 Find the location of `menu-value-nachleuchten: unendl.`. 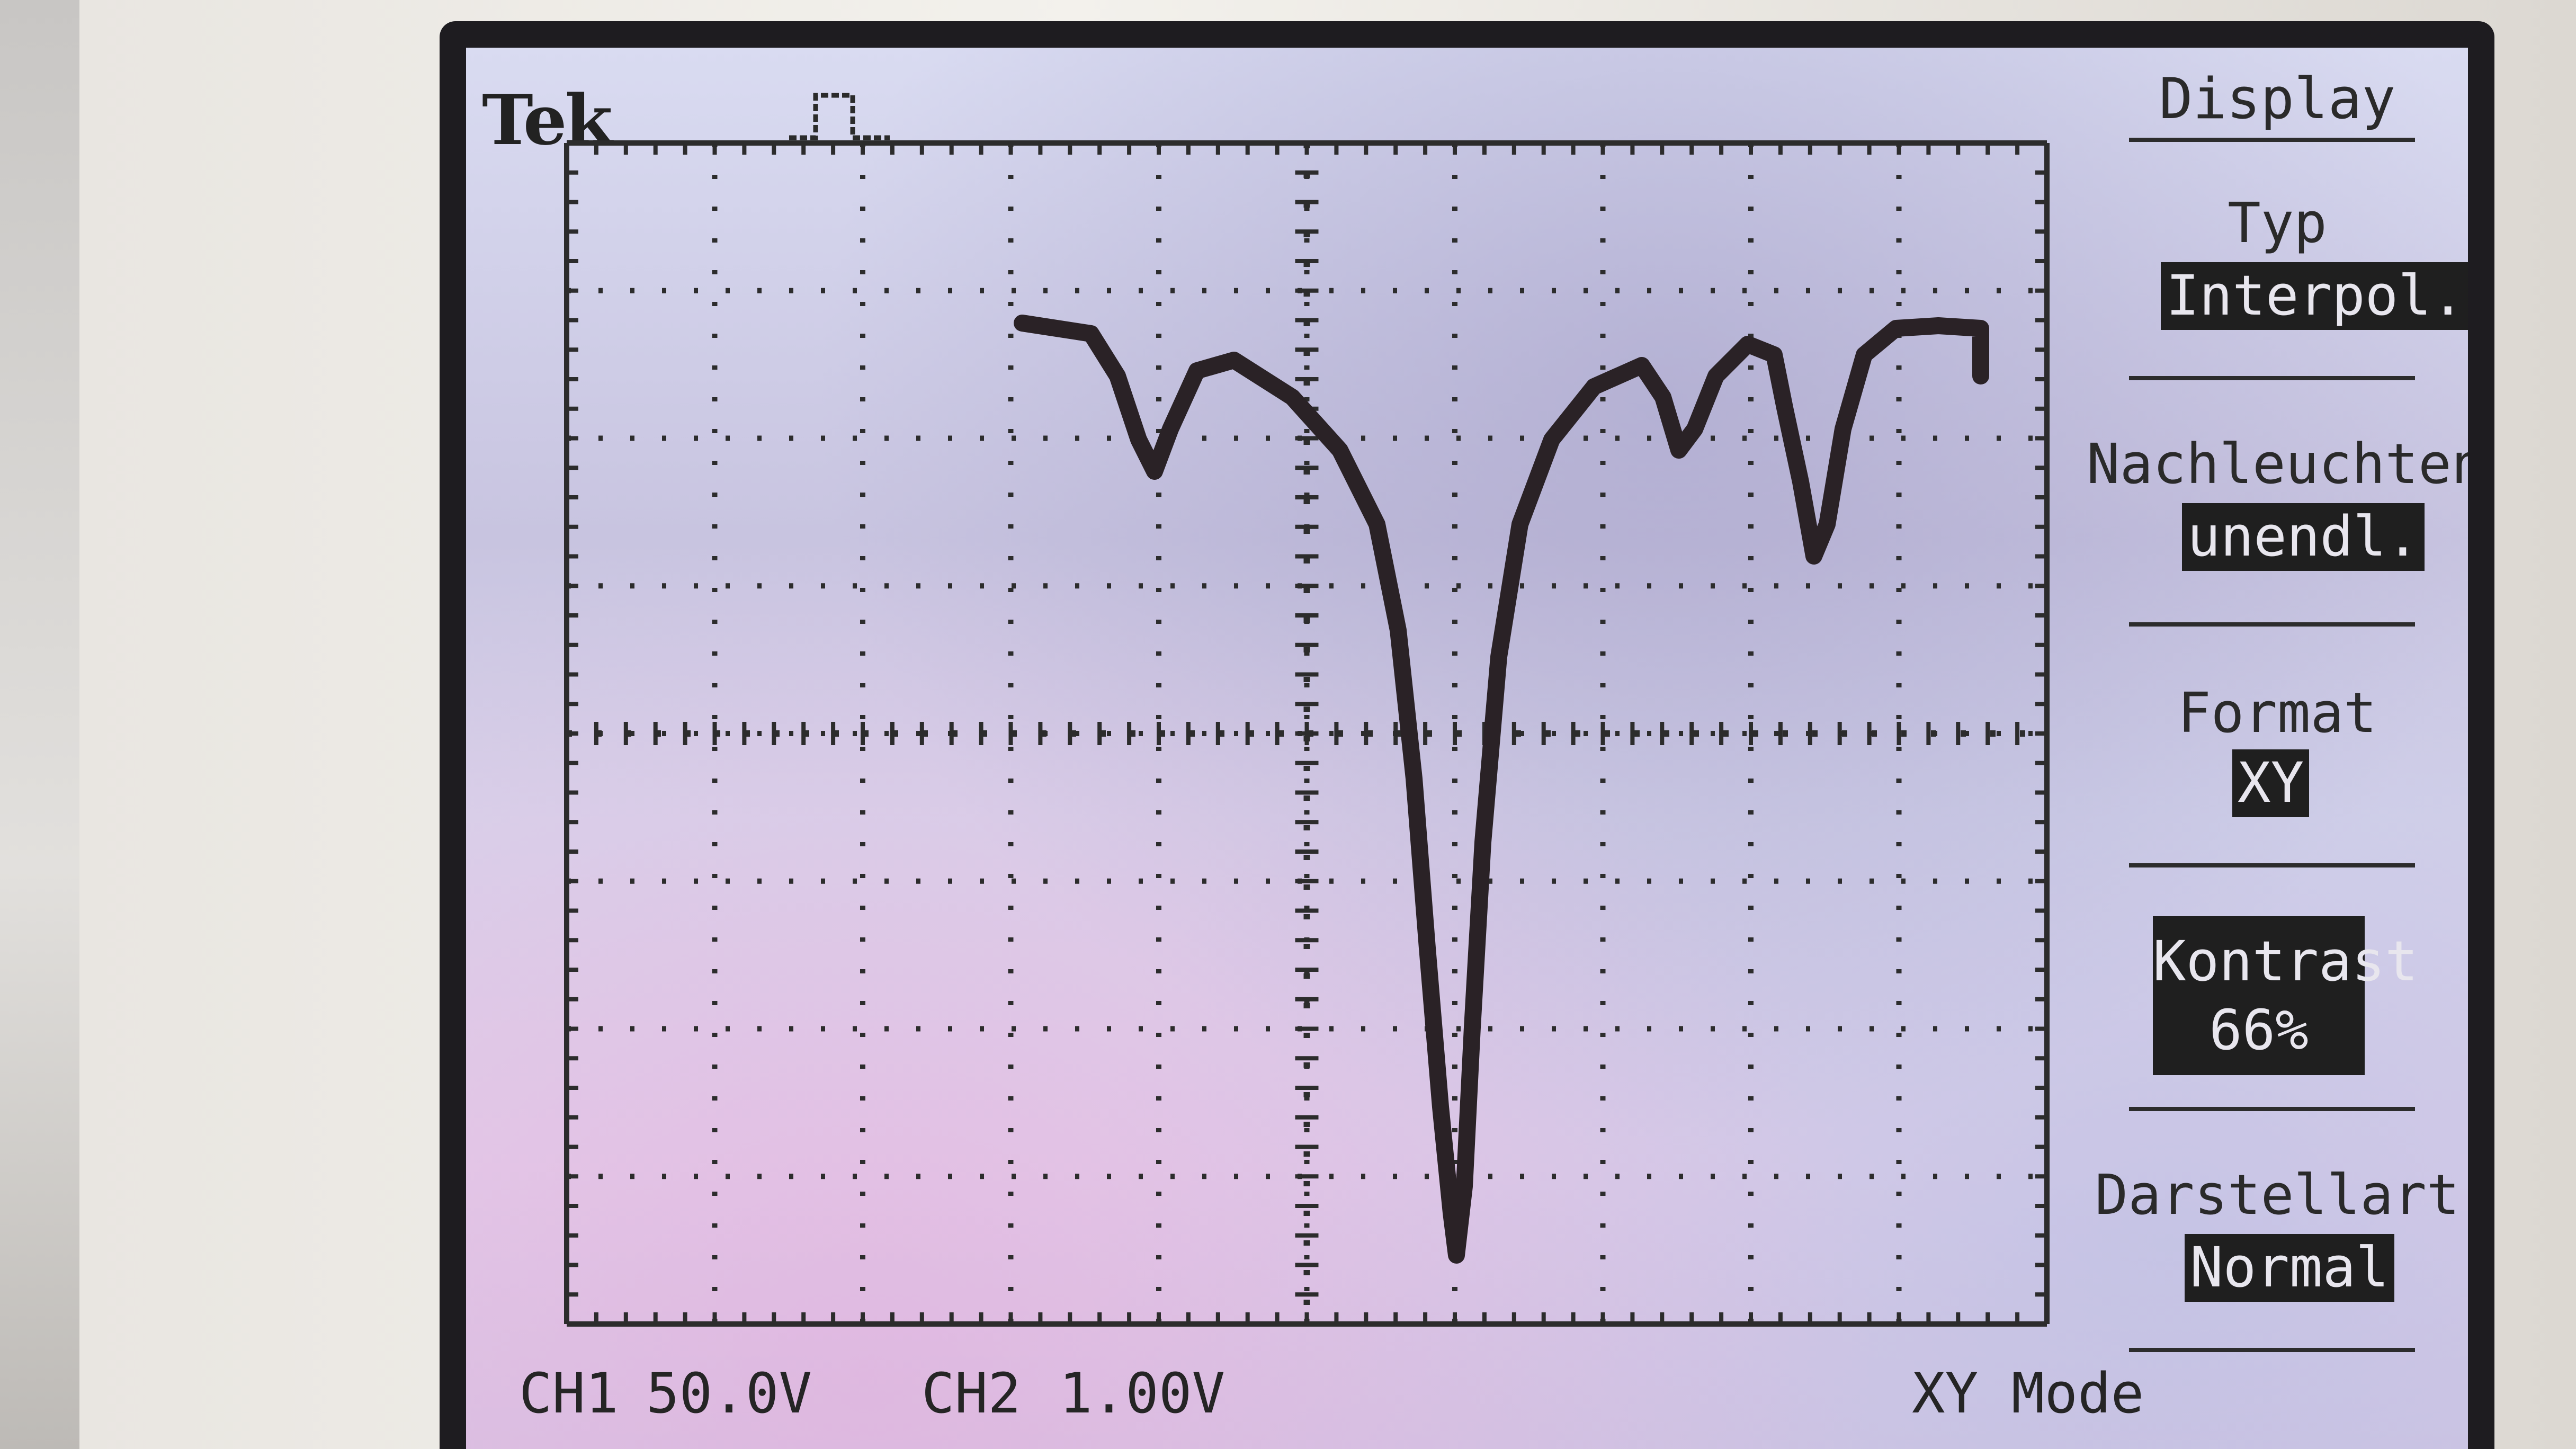

menu-value-nachleuchten: unendl. is located at coordinates (2303, 537).